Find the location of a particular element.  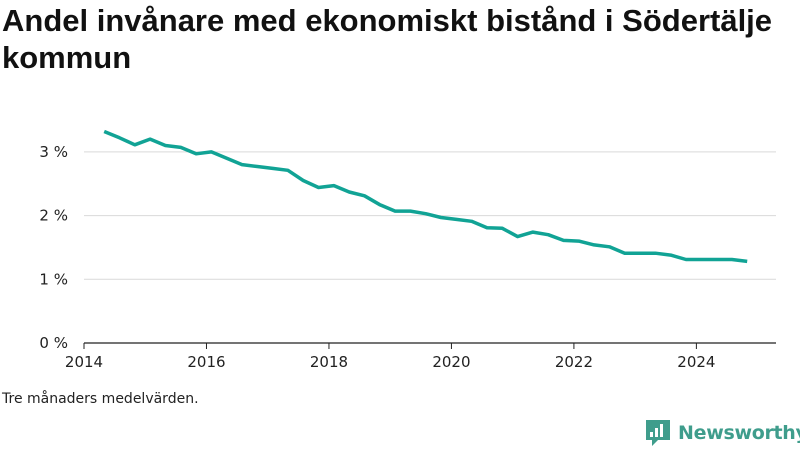

x-axis: 2014 2016 2018 2020 2022 2024 is located at coordinates (420, 356).